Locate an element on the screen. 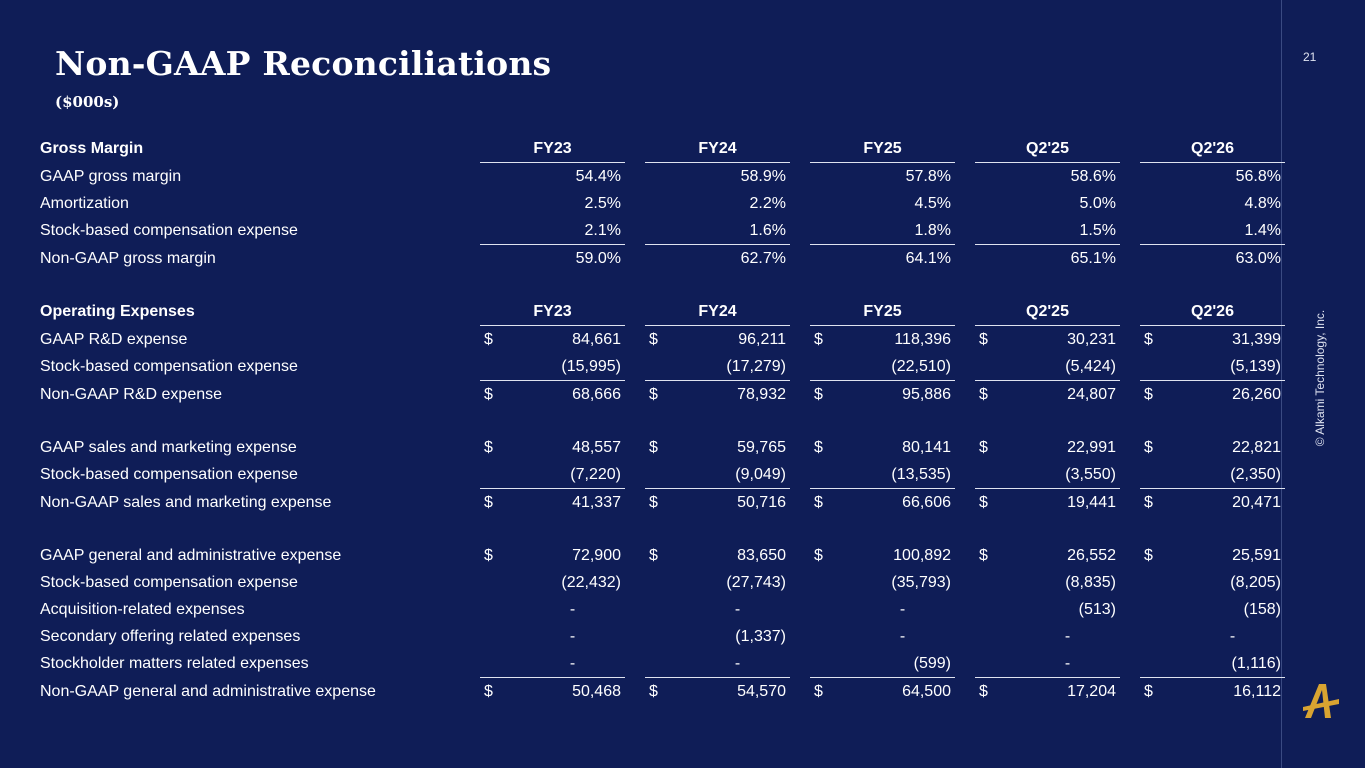 This screenshot has height=768, width=1365. table-cell: $41,337 is located at coordinates (552, 503).